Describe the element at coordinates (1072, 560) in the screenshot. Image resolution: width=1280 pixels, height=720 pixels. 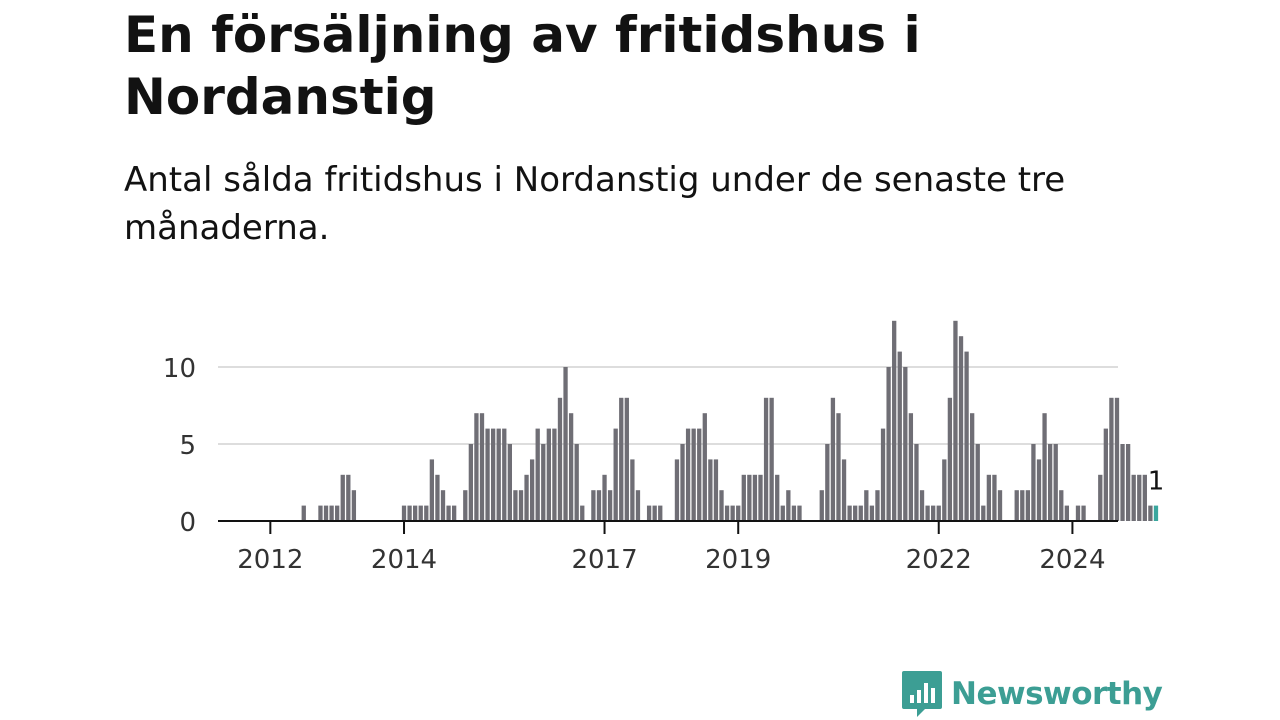
I see `x-tick-label: 2024` at that location.